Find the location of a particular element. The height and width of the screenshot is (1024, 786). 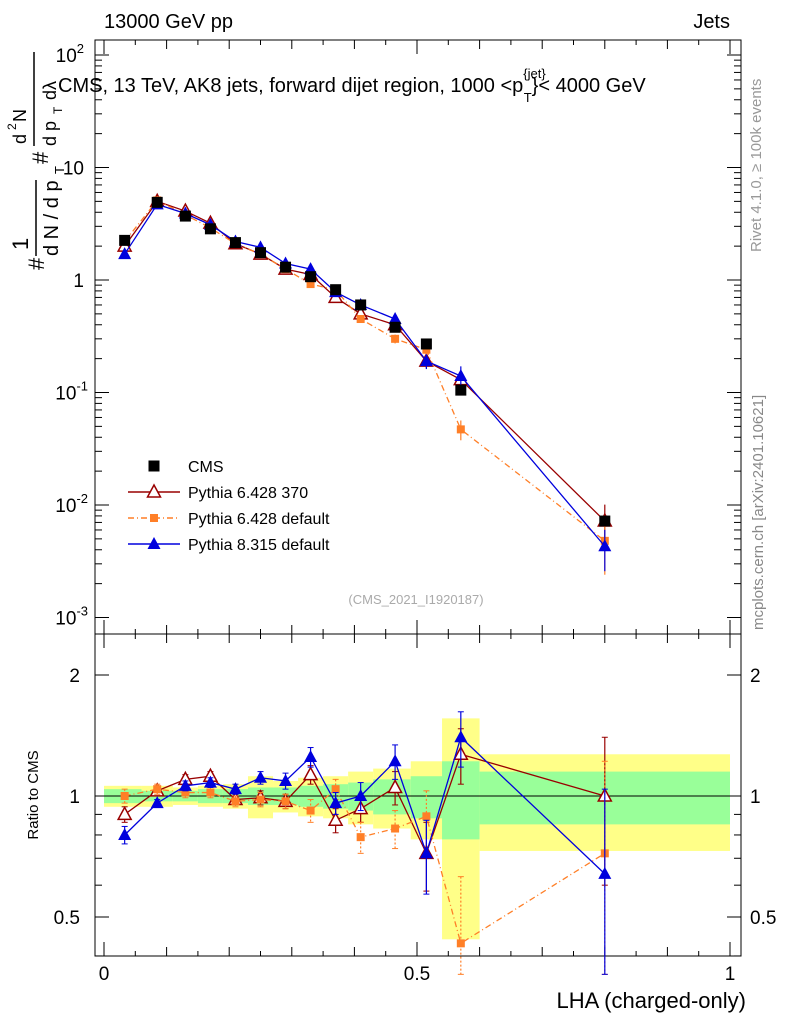

legend-label-py6_370: Pythia 6.428 370 is located at coordinates (248, 493).